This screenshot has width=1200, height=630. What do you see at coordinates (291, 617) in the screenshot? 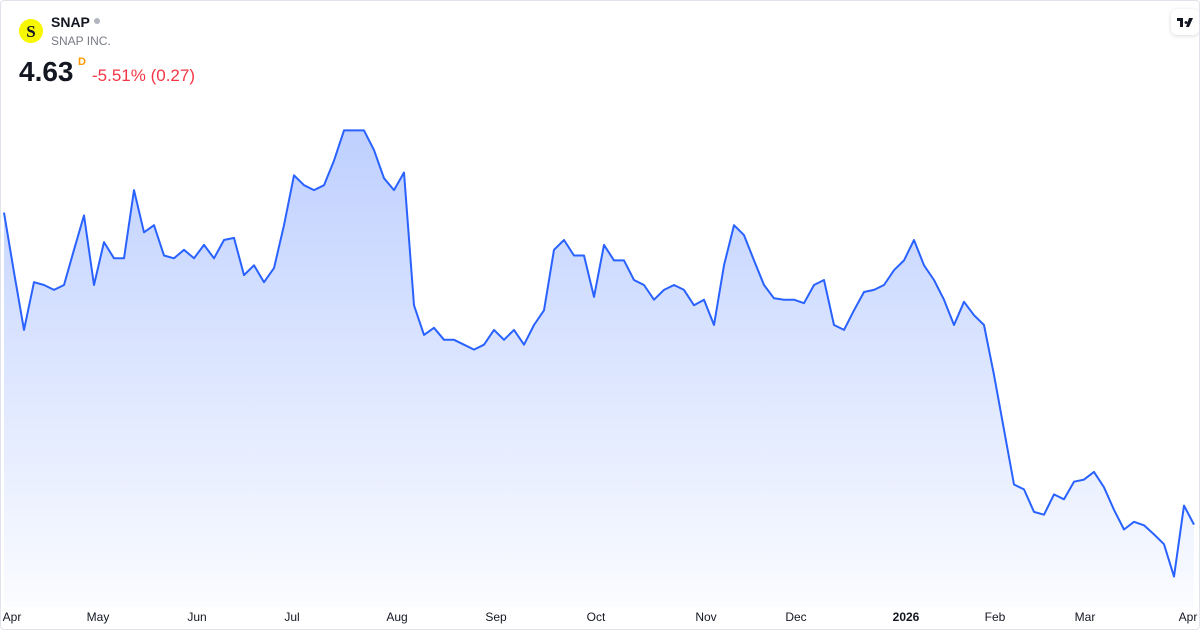
I see `x-tick-label: Jul` at bounding box center [291, 617].